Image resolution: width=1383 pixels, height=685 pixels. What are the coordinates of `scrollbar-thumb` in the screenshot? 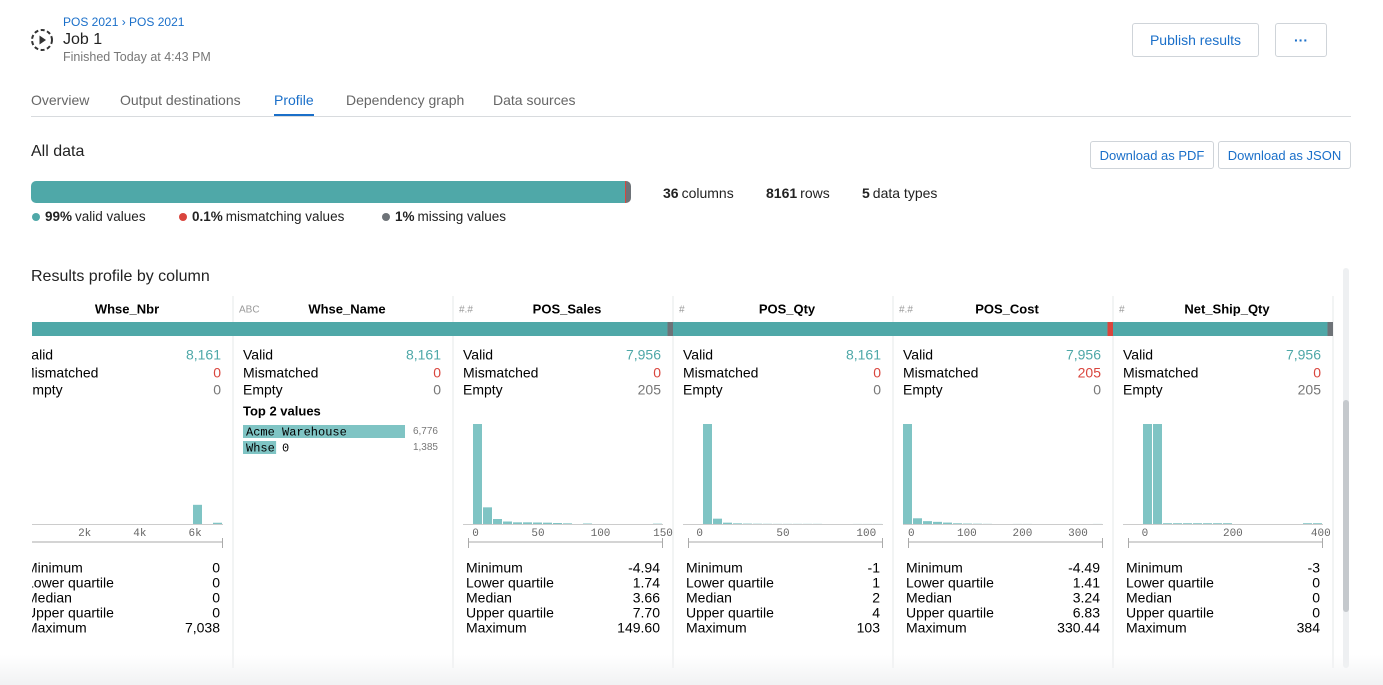 It's located at (1346, 506).